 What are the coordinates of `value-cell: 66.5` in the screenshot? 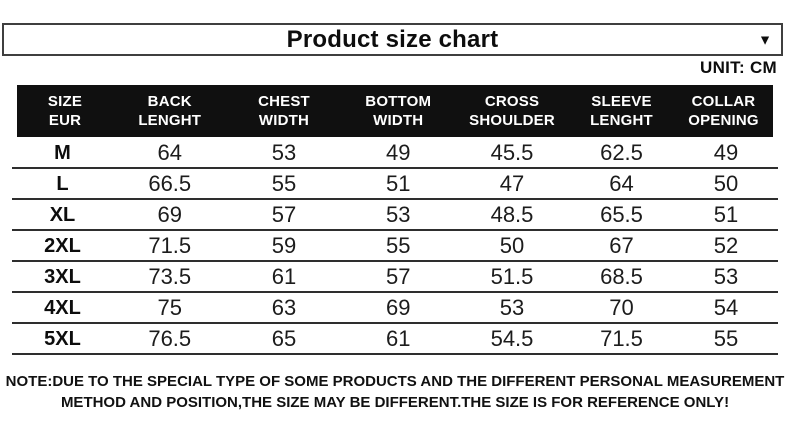 It's located at (170, 183).